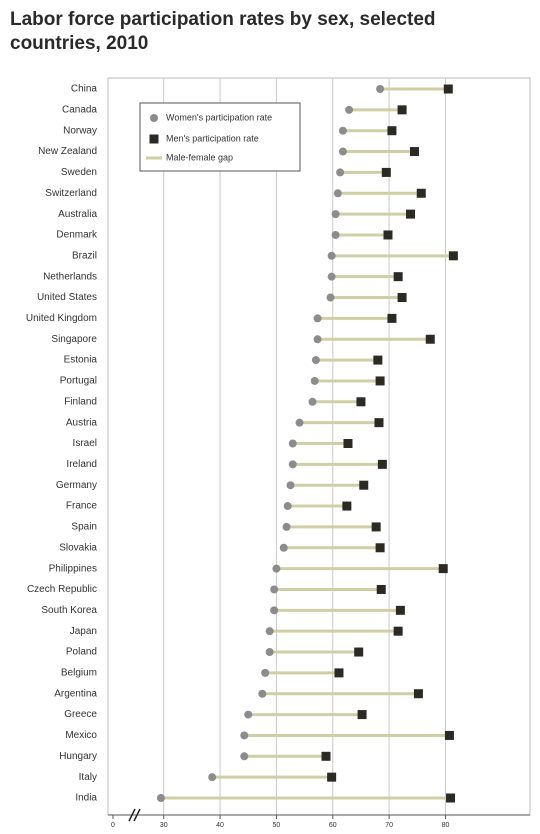 Image resolution: width=540 pixels, height=834 pixels. I want to click on category-label: Singapore, so click(74, 339).